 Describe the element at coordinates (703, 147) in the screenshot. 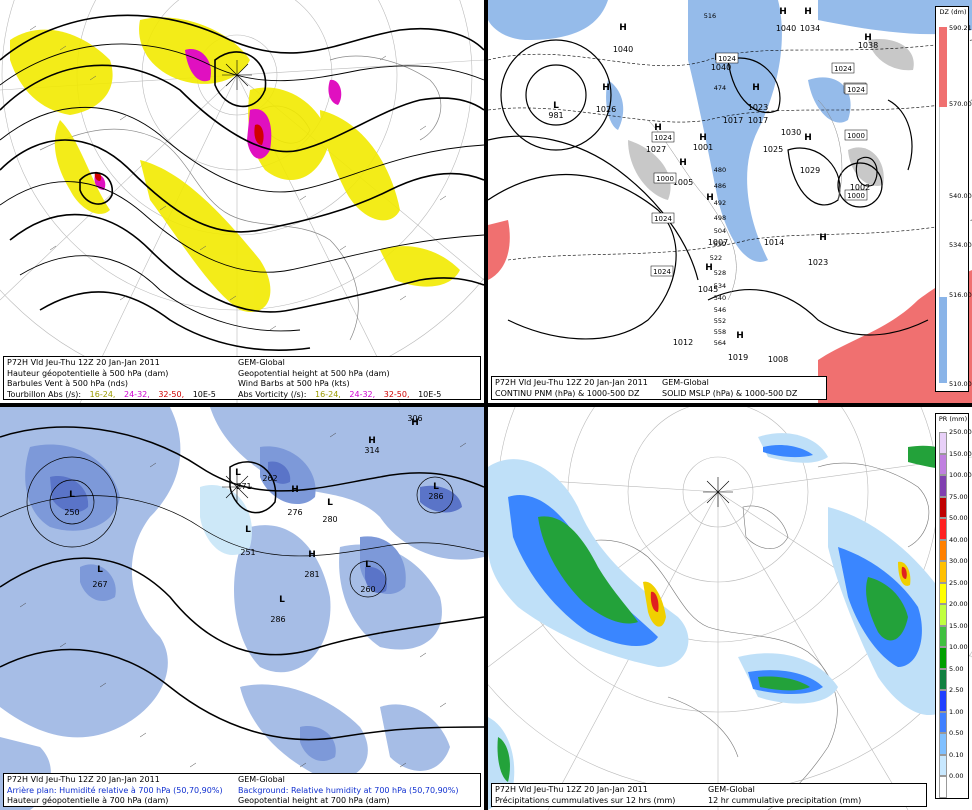

I see `high-value: 1001` at that location.